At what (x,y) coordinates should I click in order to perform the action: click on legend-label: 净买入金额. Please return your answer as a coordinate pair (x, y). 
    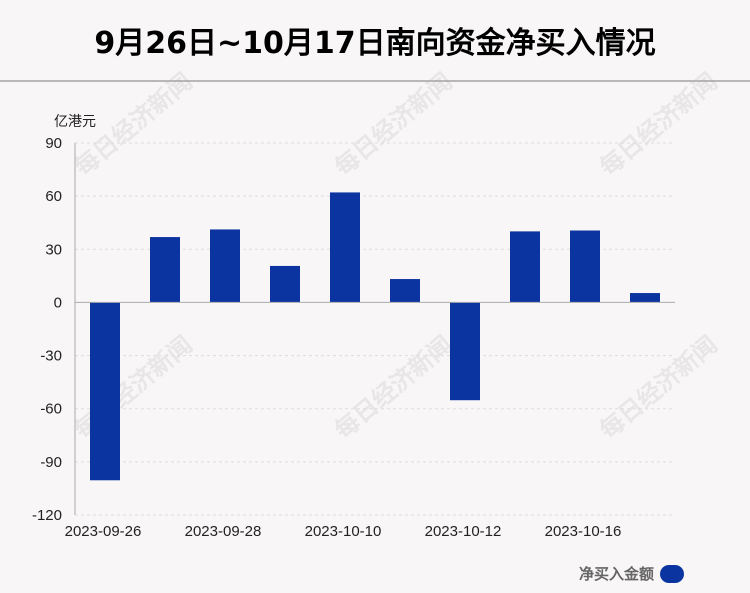
    Looking at the image, I should click on (616, 574).